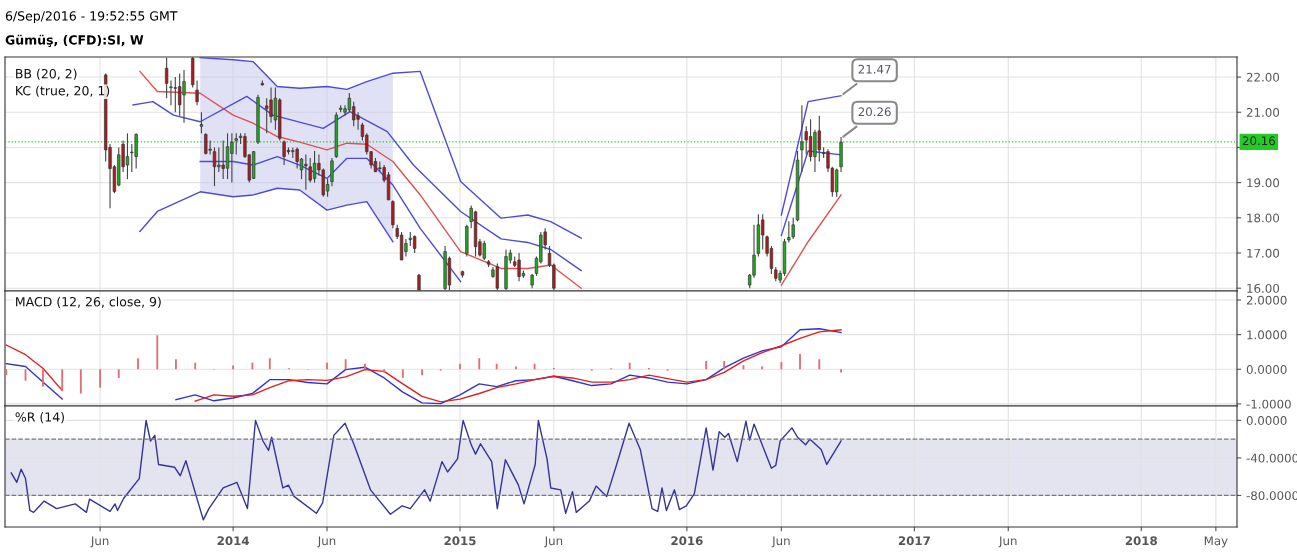 This screenshot has height=552, width=1297. What do you see at coordinates (1267, 335) in the screenshot?
I see `y-tick-label: 1.0000` at bounding box center [1267, 335].